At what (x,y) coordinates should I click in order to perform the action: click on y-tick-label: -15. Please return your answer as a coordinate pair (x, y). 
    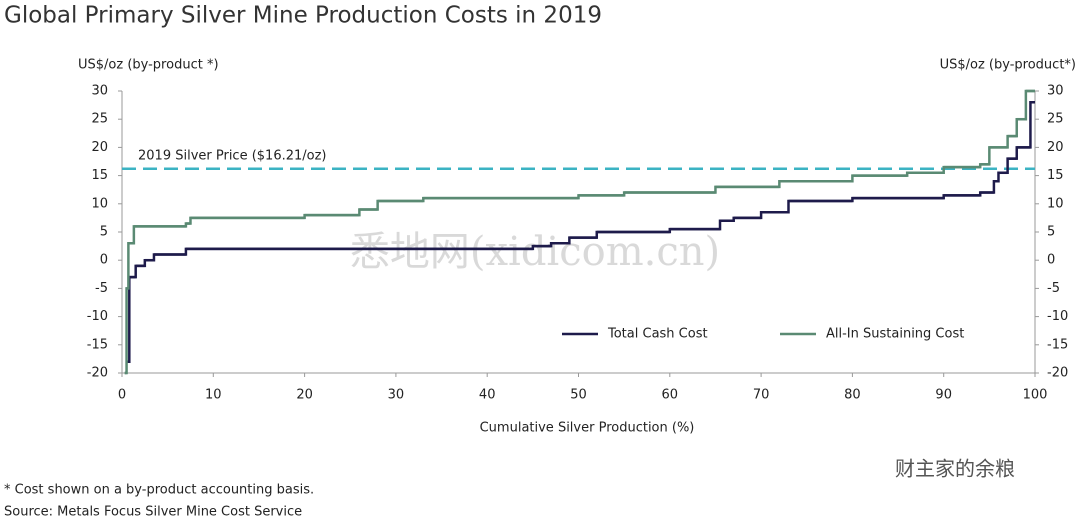
    Looking at the image, I should click on (97, 344).